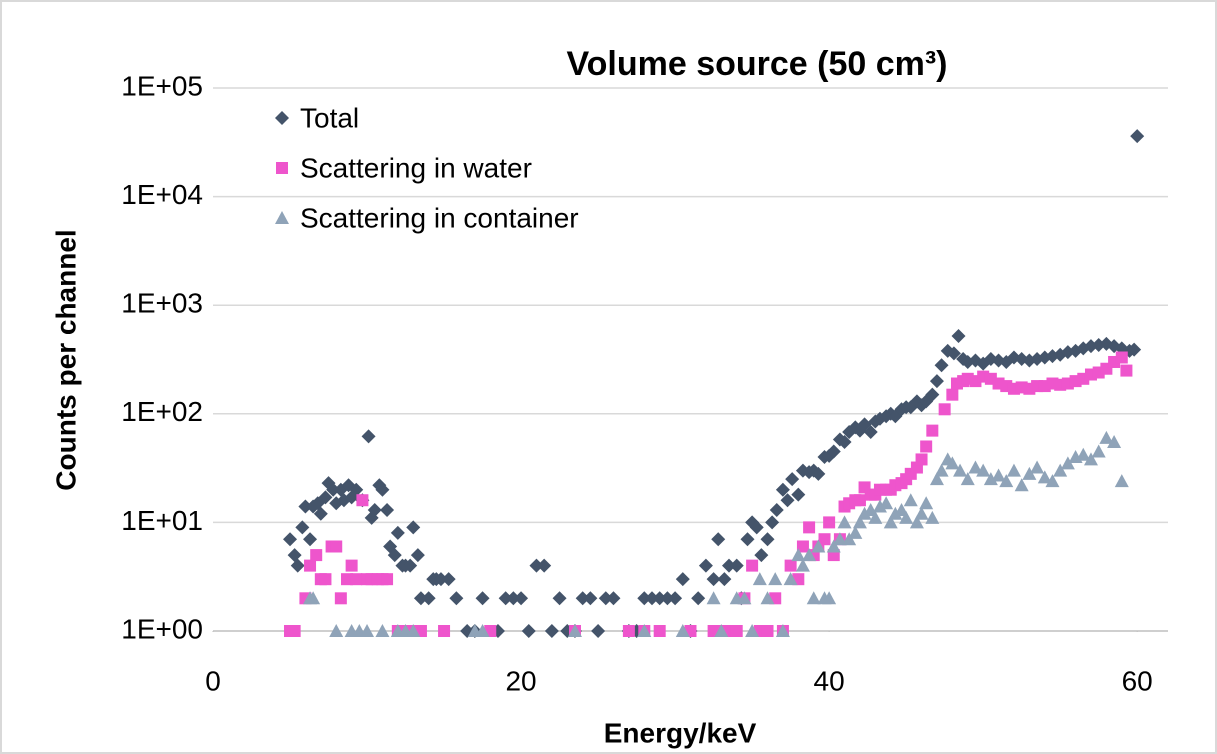  I want to click on y-tick-label: 1E+05, so click(162, 85).